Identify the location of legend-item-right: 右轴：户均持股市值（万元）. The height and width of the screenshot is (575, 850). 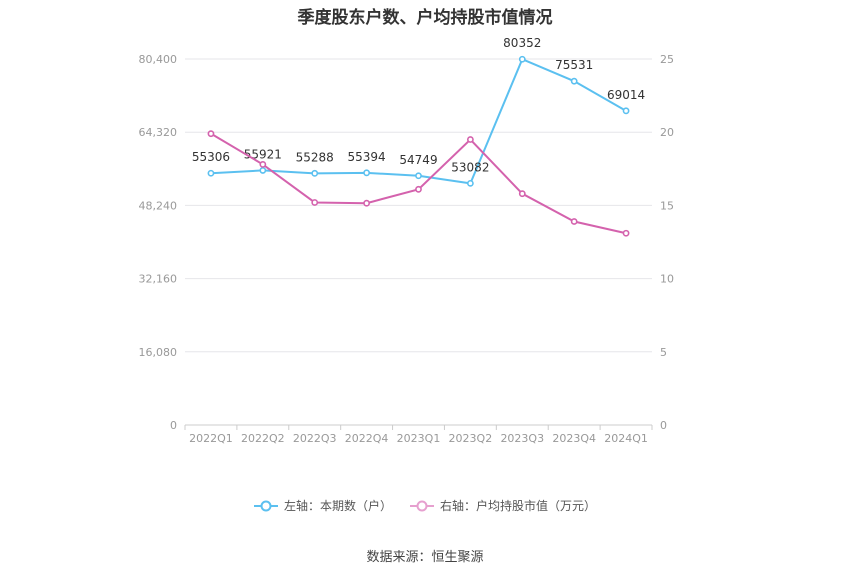
(503, 505).